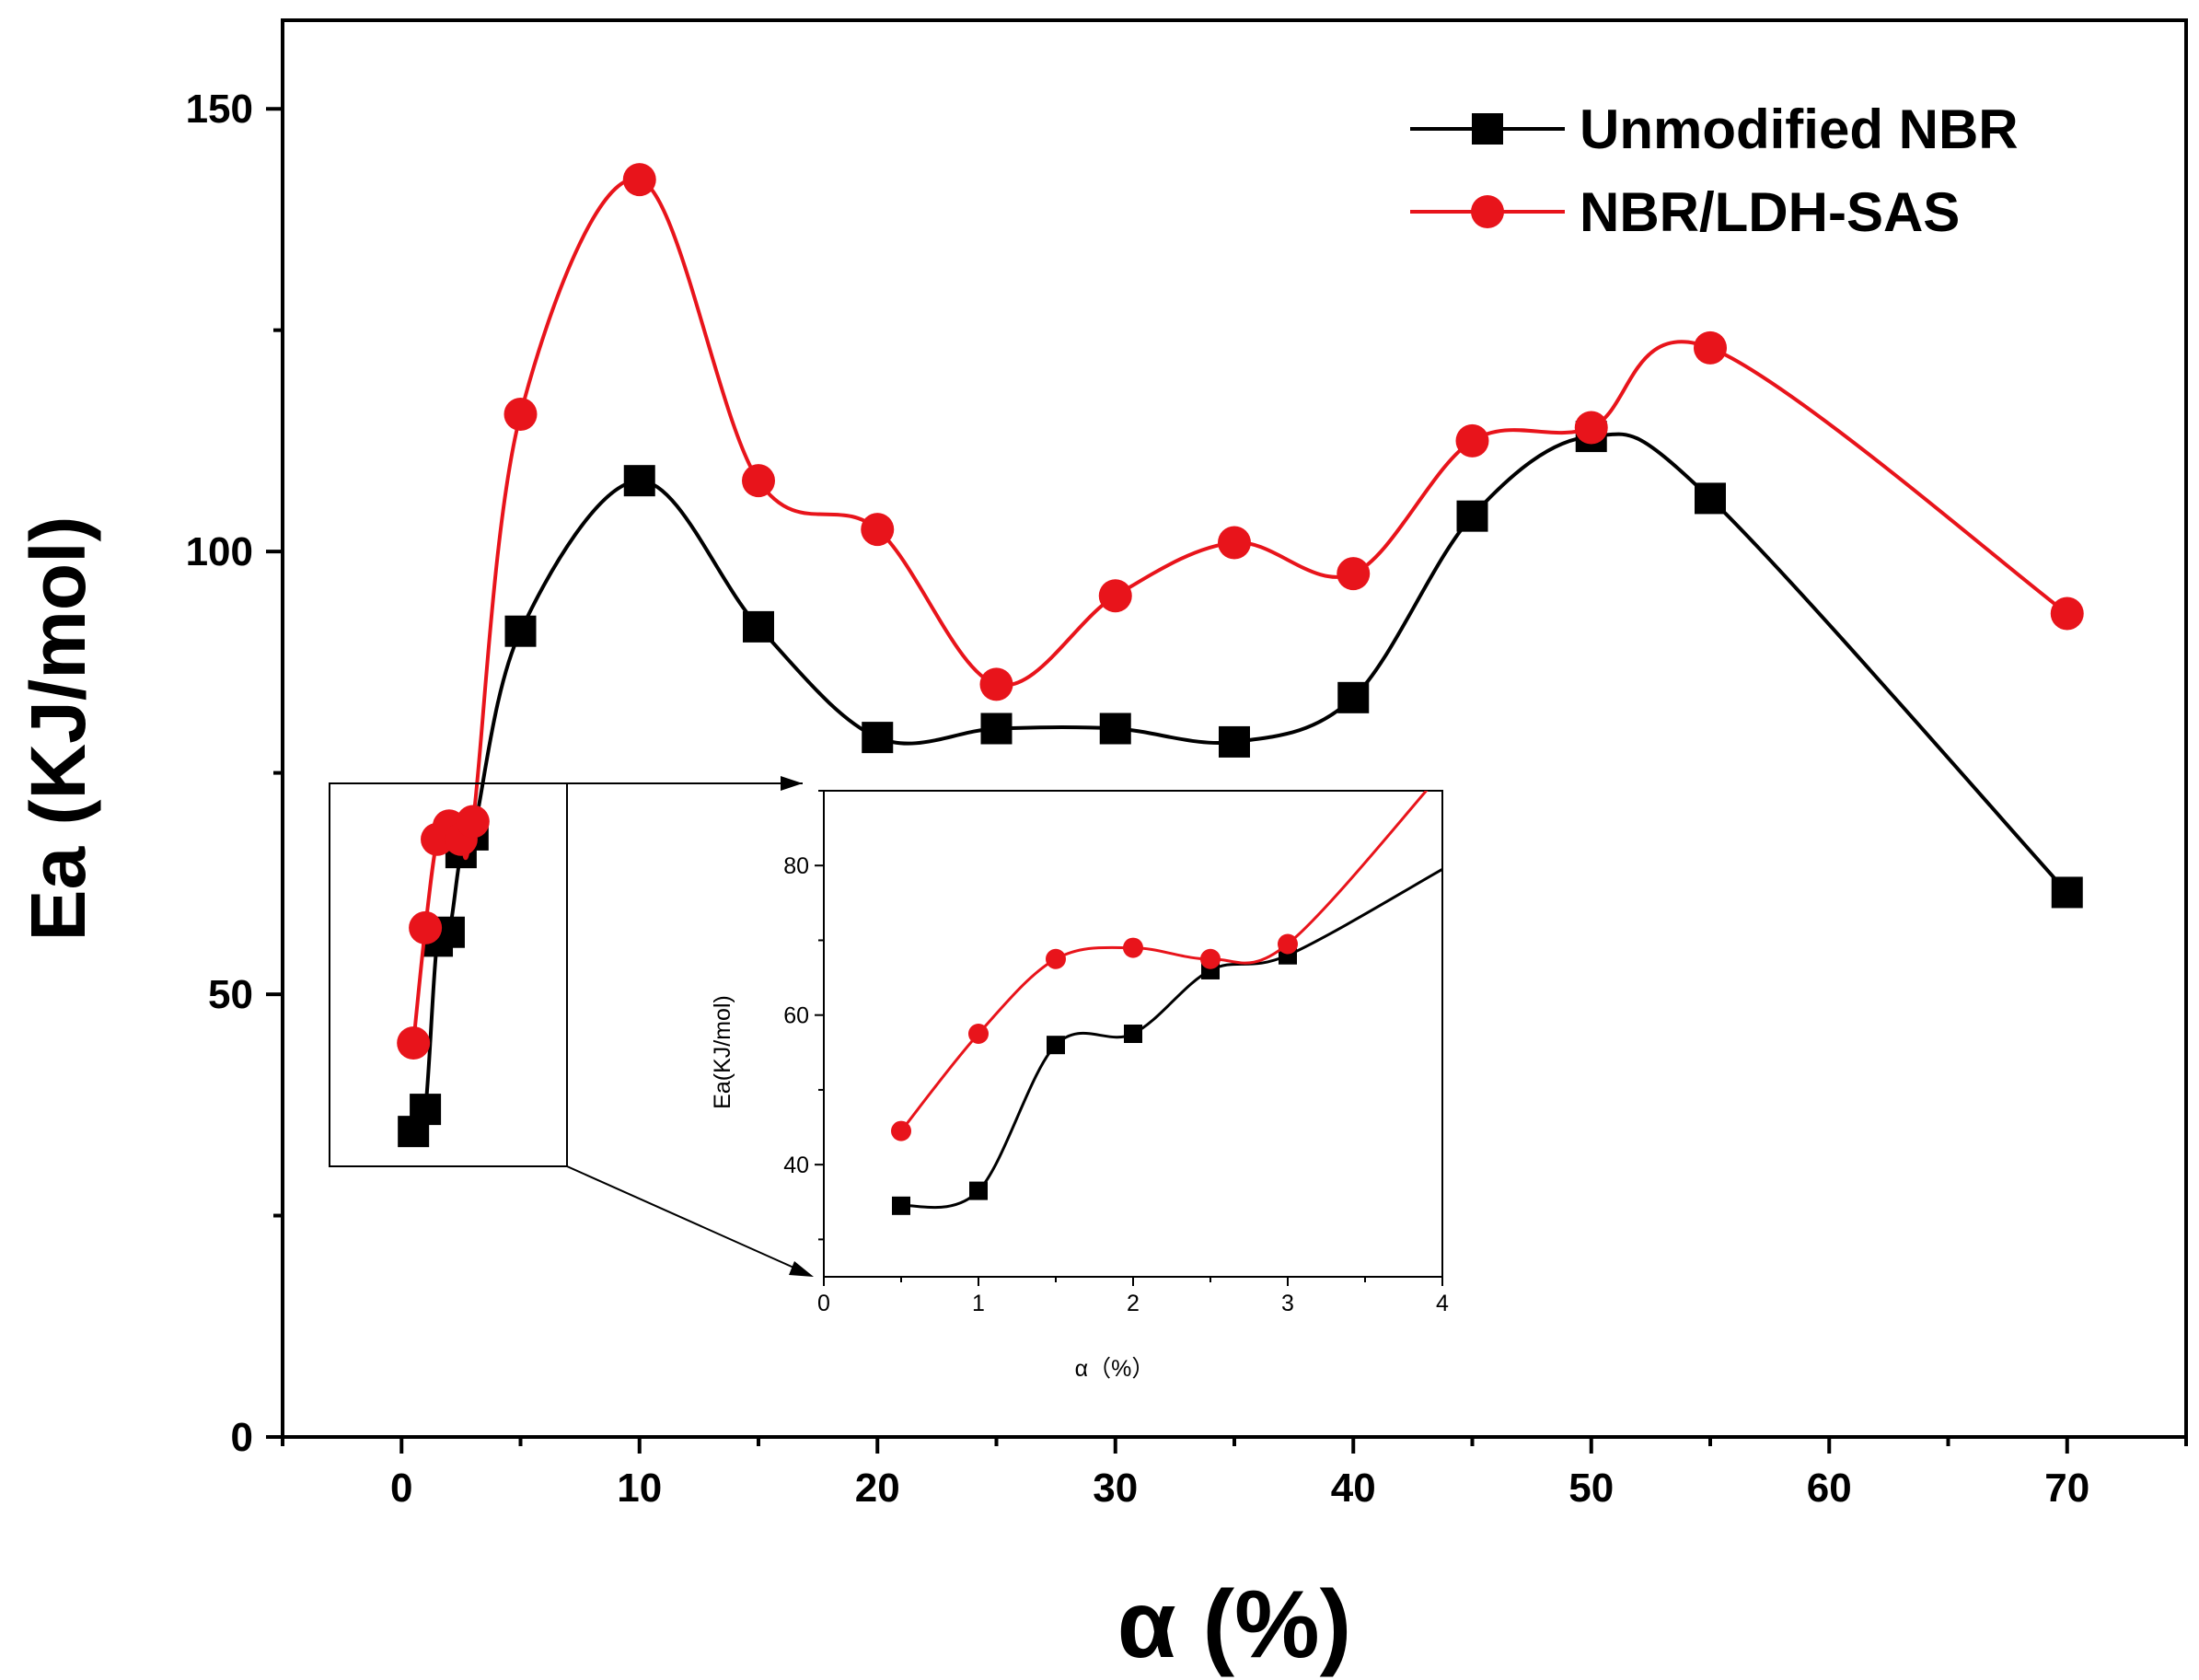  Describe the element at coordinates (639, 1488) in the screenshot. I see `x-tick-label: 10` at that location.